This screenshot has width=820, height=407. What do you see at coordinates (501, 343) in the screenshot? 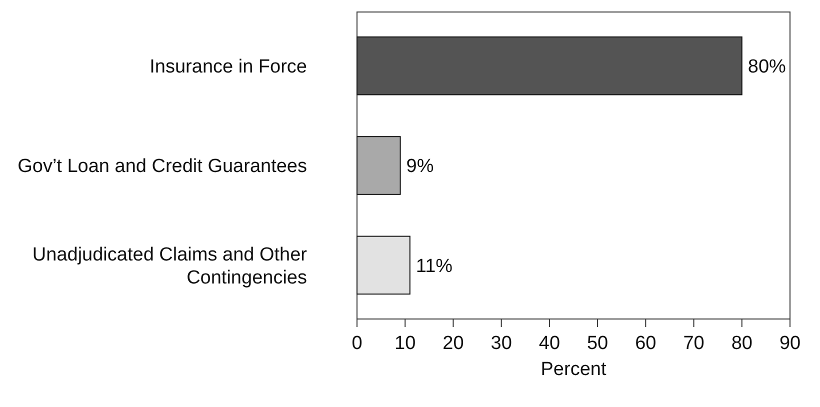
I see `x-tick-label: 30` at bounding box center [501, 343].